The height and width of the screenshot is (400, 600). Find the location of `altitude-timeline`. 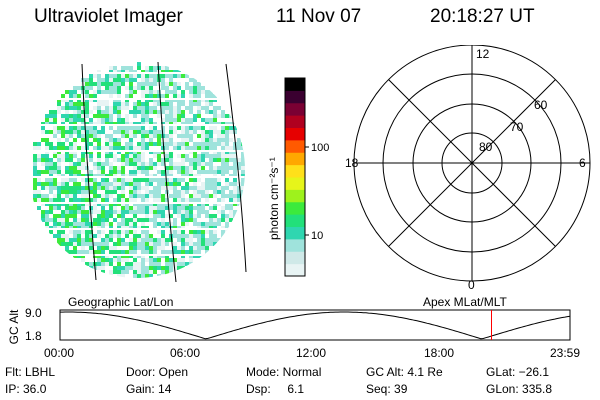

altitude-timeline is located at coordinates (315, 325).